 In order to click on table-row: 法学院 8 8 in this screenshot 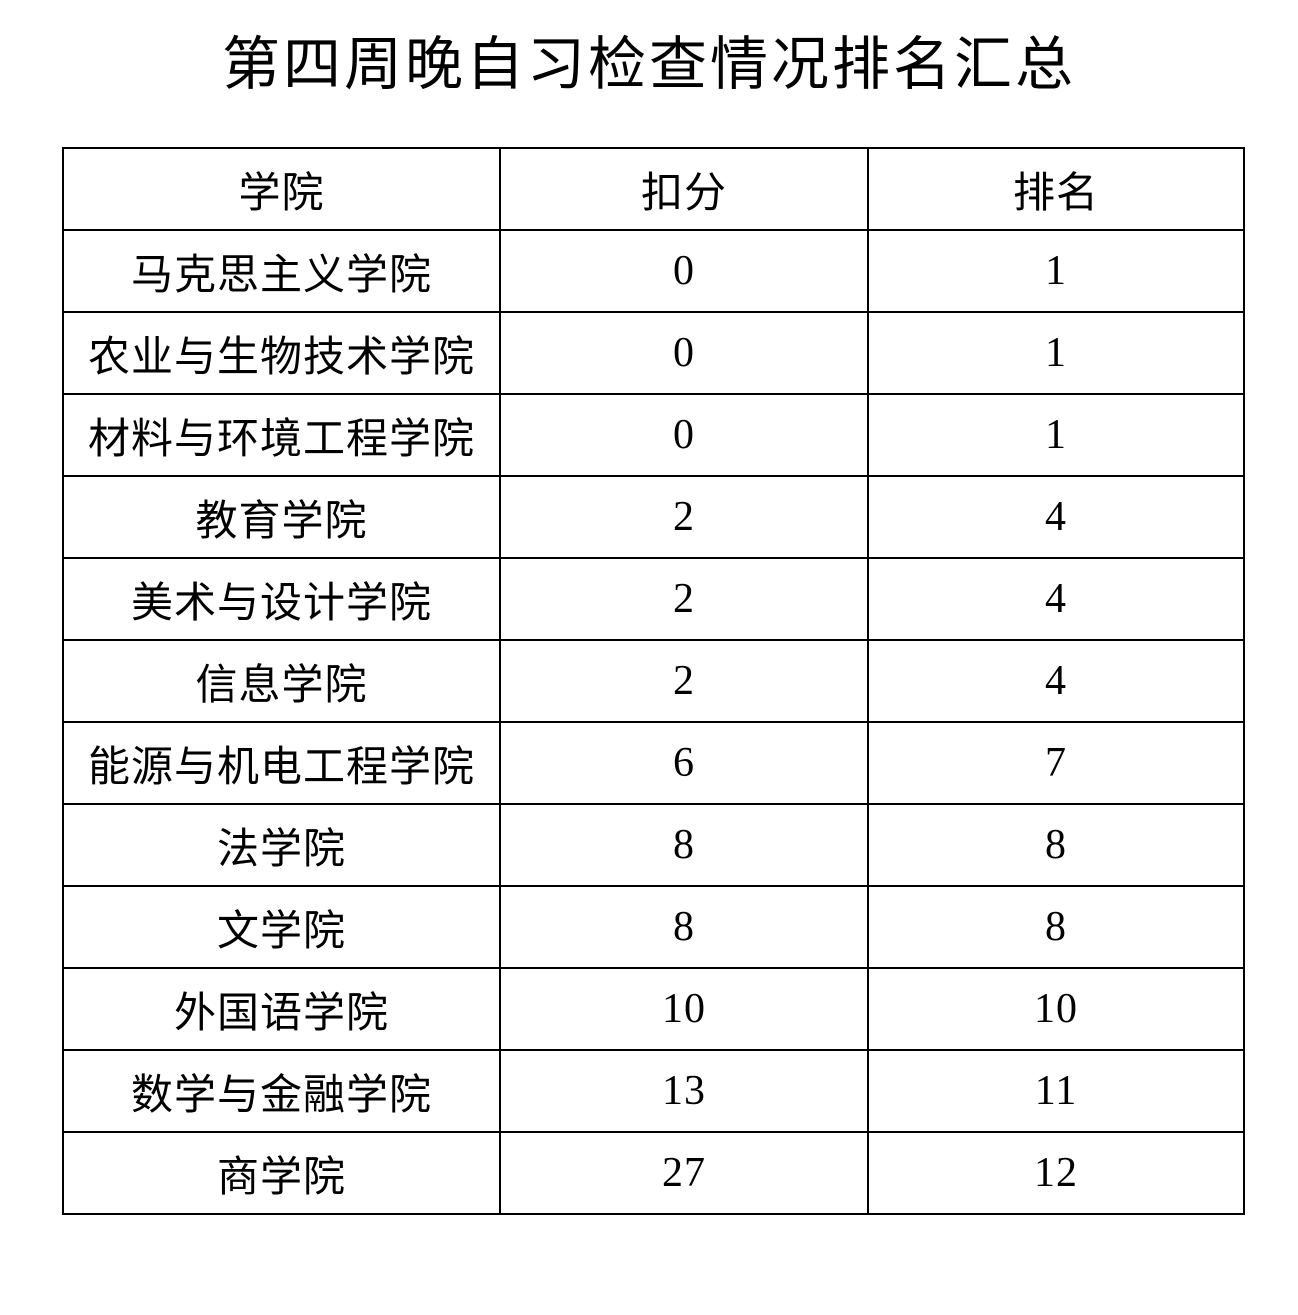, I will do `click(653, 845)`.